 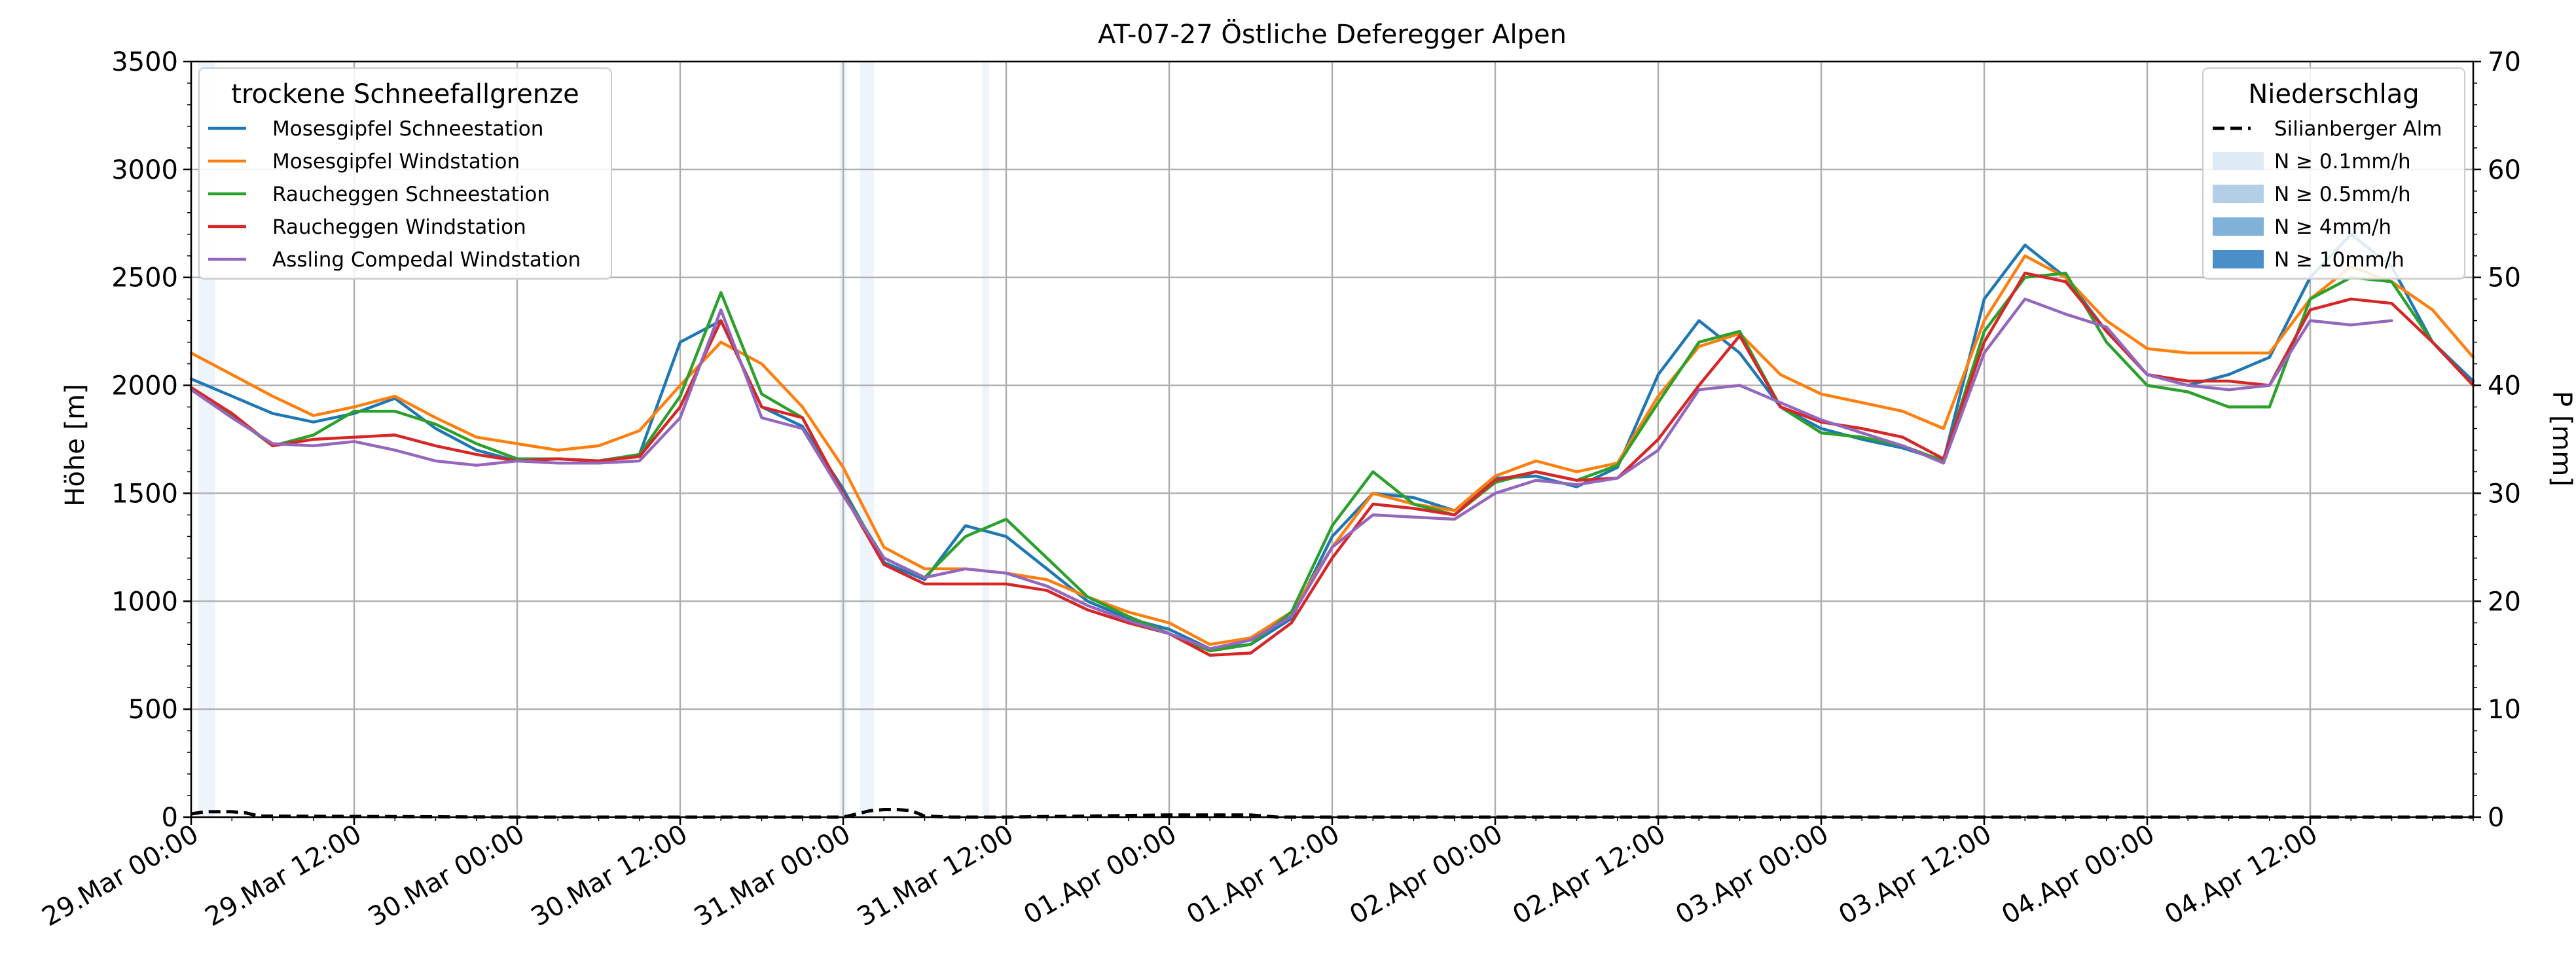 I want to click on legend-left-box, so click(x=405, y=173).